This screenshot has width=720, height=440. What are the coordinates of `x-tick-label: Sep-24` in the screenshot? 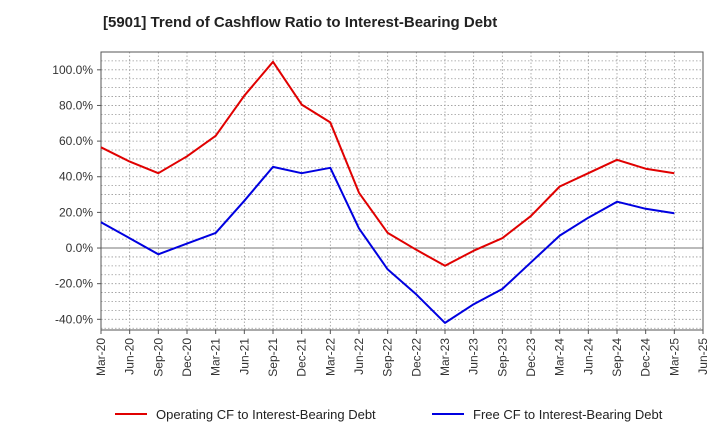 It's located at (617, 357).